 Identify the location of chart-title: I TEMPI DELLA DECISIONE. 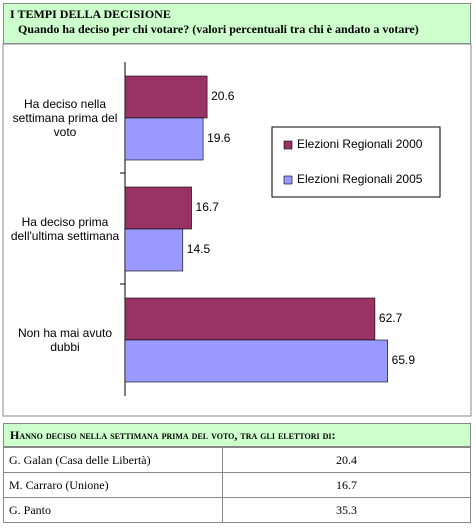
(90, 14).